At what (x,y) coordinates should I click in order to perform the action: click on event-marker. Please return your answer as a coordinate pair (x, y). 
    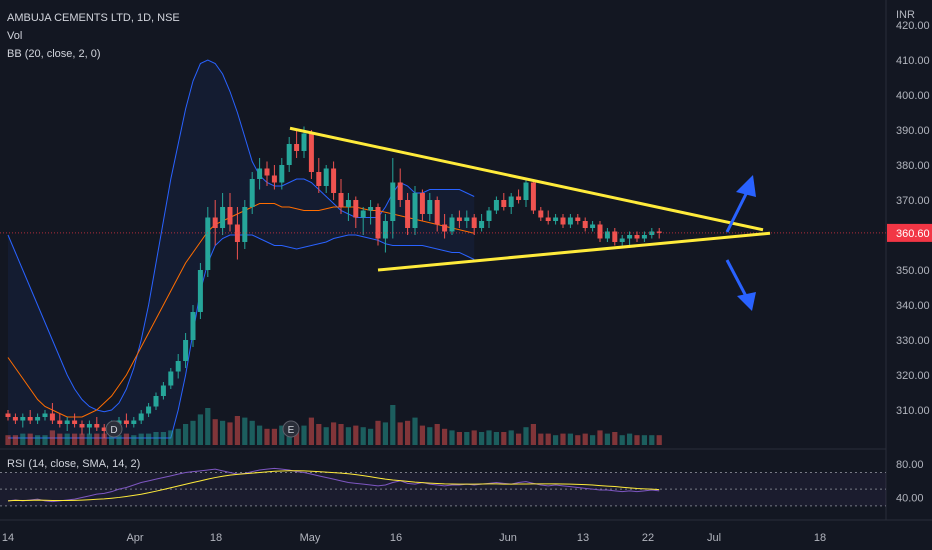
    Looking at the image, I should click on (291, 429).